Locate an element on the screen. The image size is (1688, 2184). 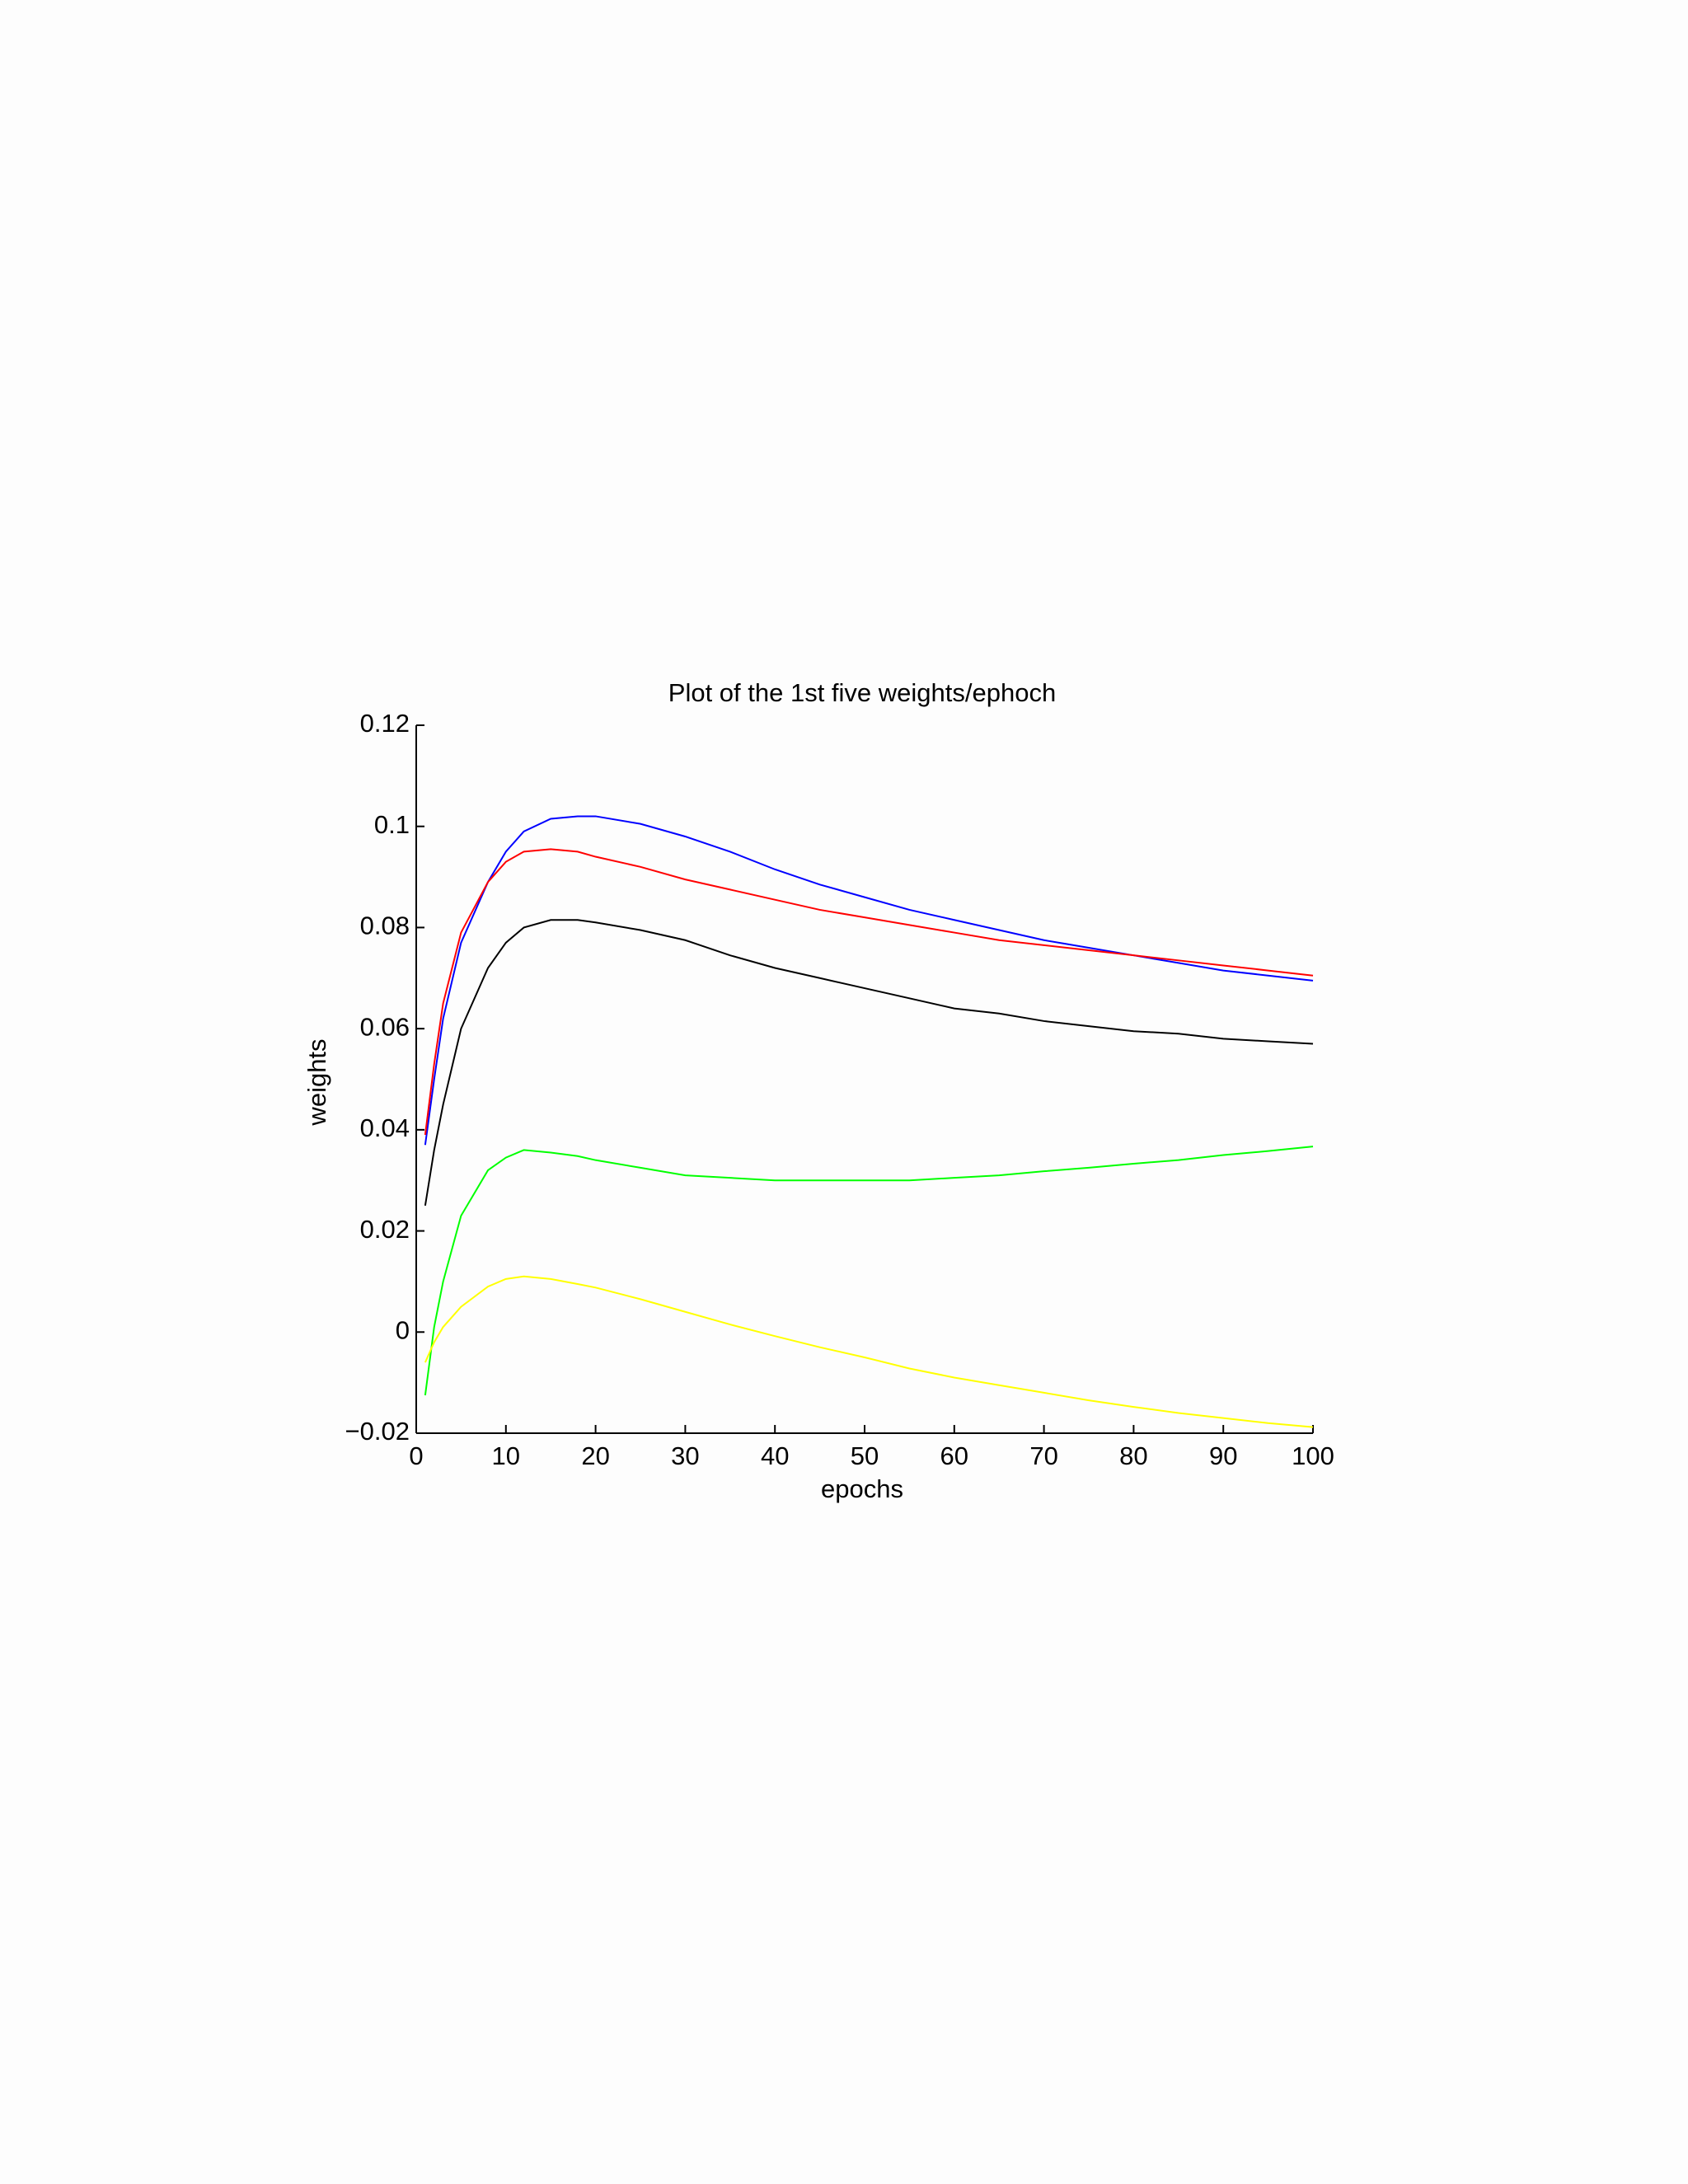
y-axis-label: weights is located at coordinates (317, 1082).